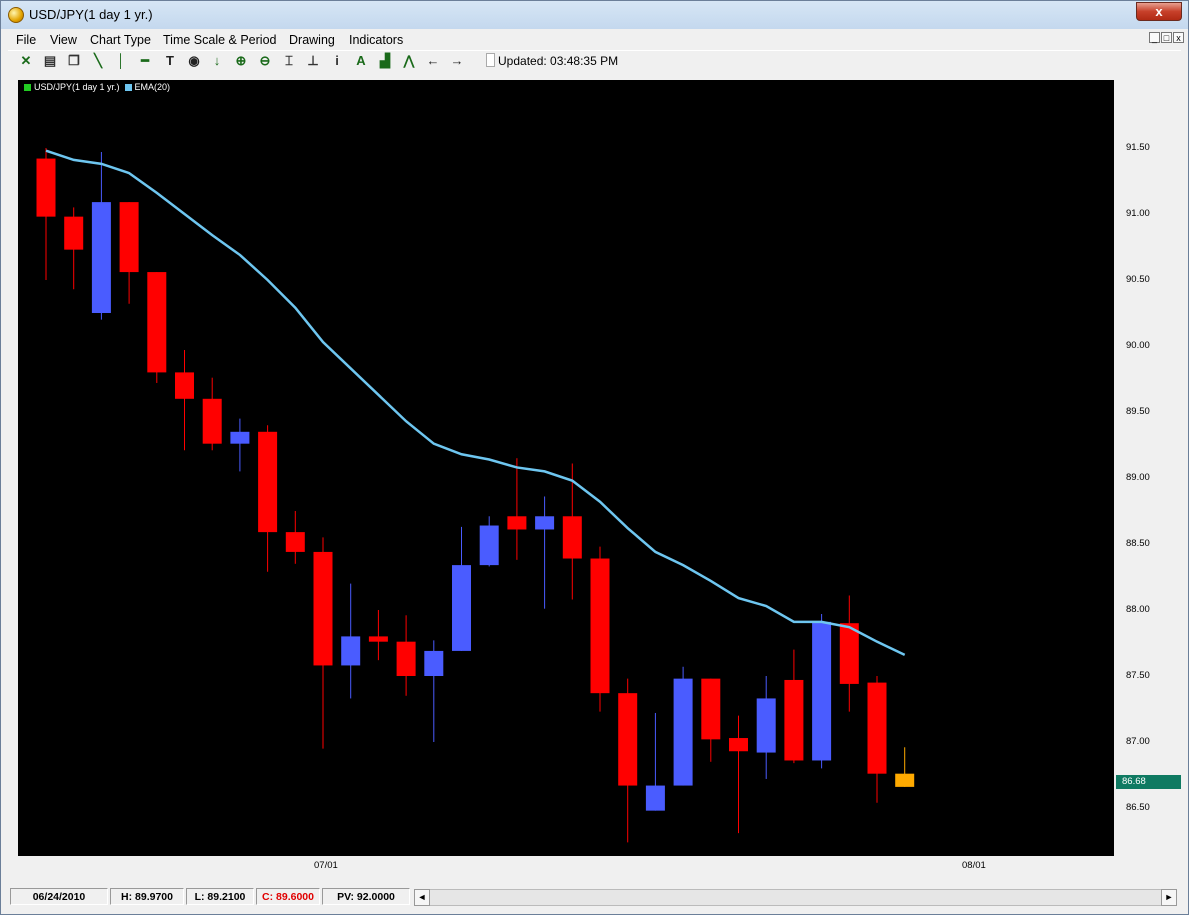 Image resolution: width=1189 pixels, height=915 pixels. Describe the element at coordinates (241, 60) in the screenshot. I see `zoom-in-icon: ⊕` at that location.